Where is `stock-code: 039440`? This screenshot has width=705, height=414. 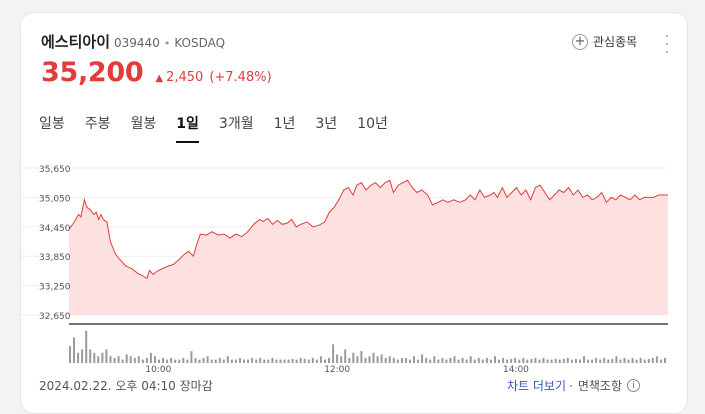 stock-code: 039440 is located at coordinates (137, 43).